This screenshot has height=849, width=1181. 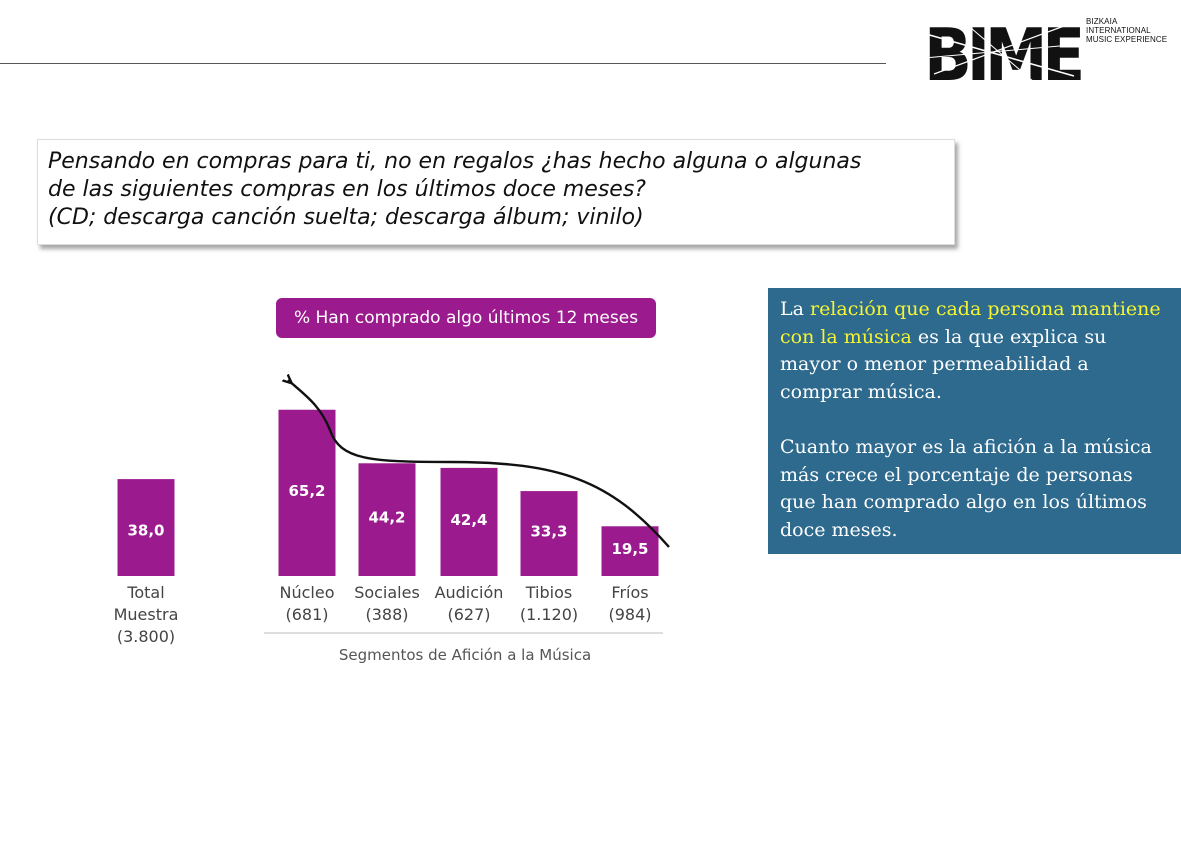 I want to click on bime-logo: BIME, so click(x=1004, y=50).